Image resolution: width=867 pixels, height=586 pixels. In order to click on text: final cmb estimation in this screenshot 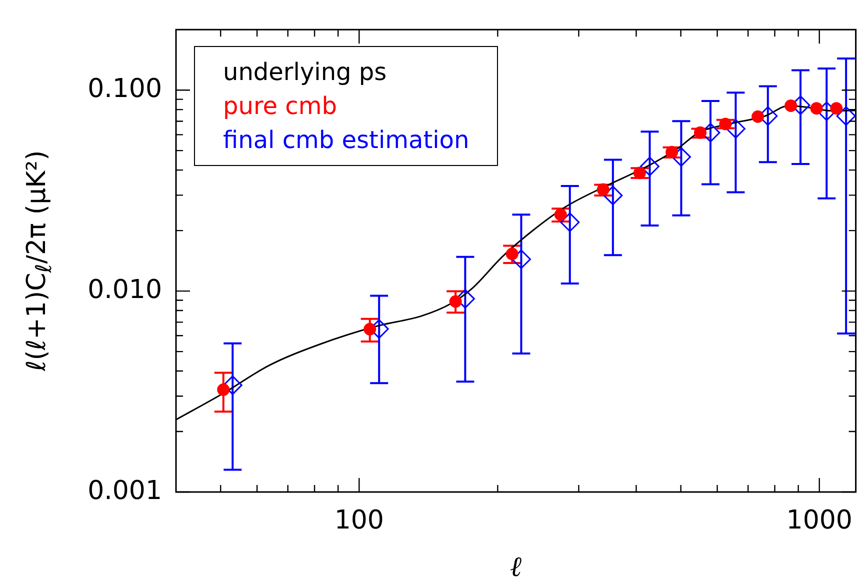, I will do `click(346, 140)`.